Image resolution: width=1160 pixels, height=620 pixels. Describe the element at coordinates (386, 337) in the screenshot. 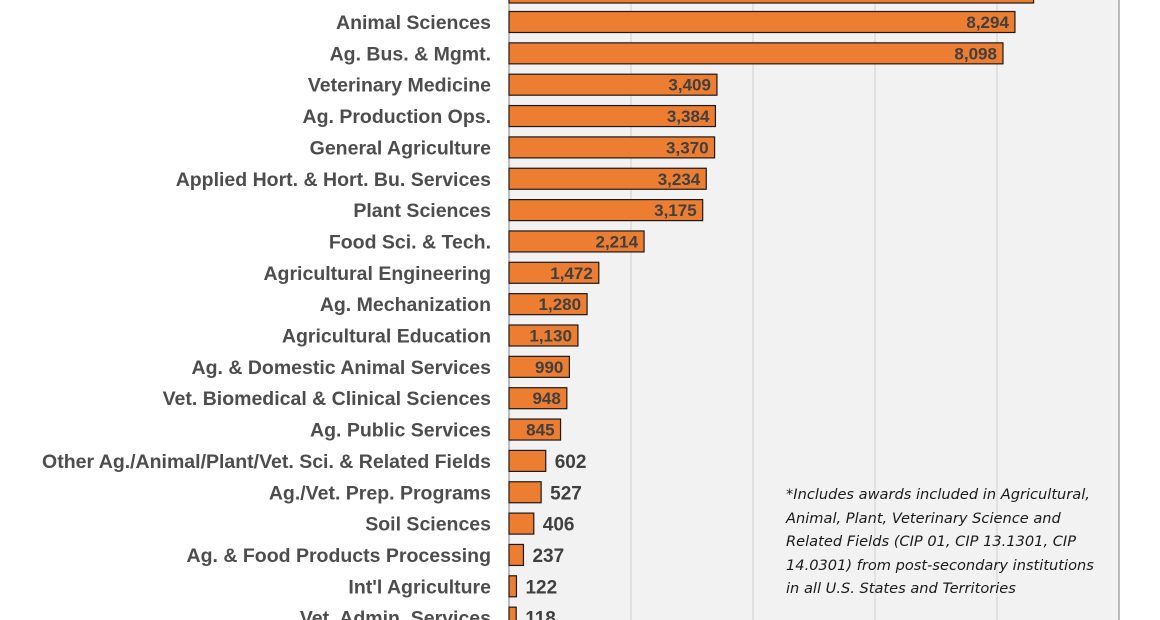

I see `category-label: Agricultural Education` at that location.